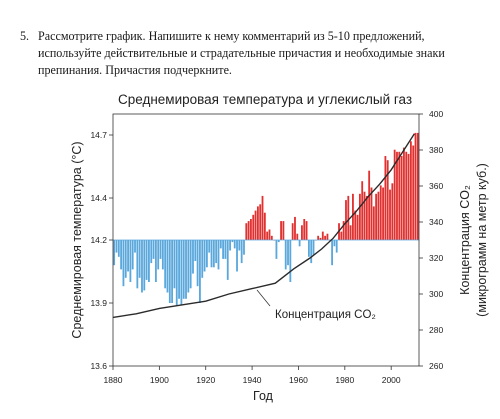 This screenshot has height=419, width=500. I want to click on y2-axis-label-line1: Концентрация CO₂, so click(465, 240).